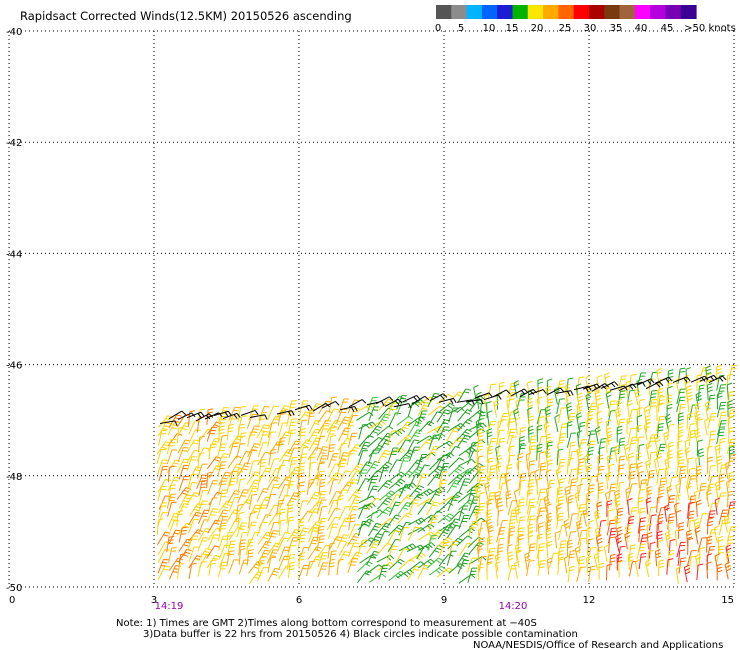 The width and height of the screenshot is (740, 650). Describe the element at coordinates (444, 600) in the screenshot. I see `x-tick-label: 9` at that location.